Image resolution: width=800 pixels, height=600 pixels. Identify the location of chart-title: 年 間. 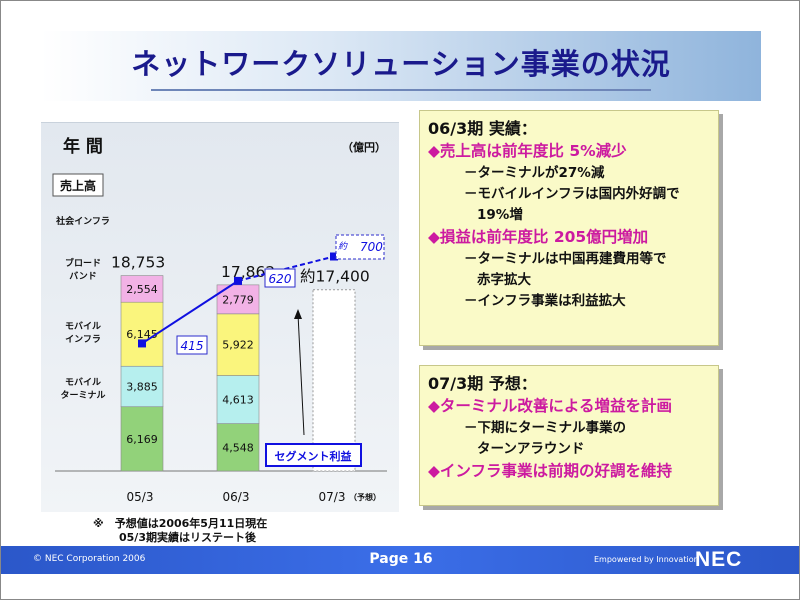
(83, 146).